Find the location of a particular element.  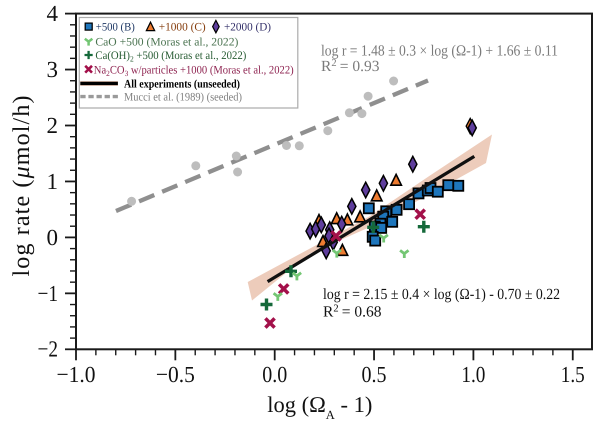

svg-text: Mucci et al. (1989) (seeded) is located at coordinates (183, 98).